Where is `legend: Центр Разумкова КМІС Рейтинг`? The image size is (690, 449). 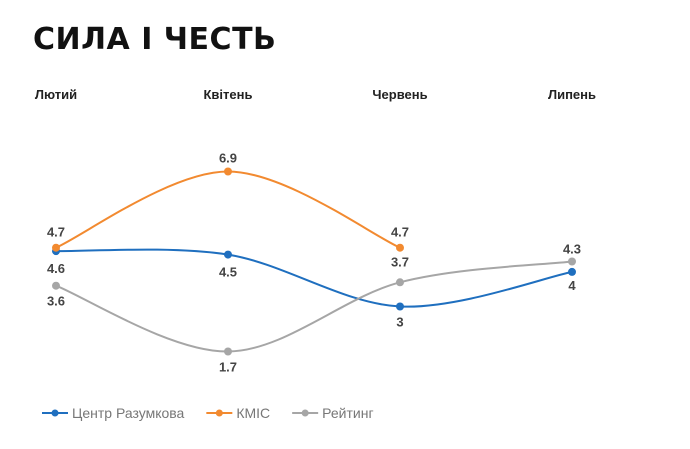 legend: Центр Разумкова КМІС Рейтинг is located at coordinates (208, 413).